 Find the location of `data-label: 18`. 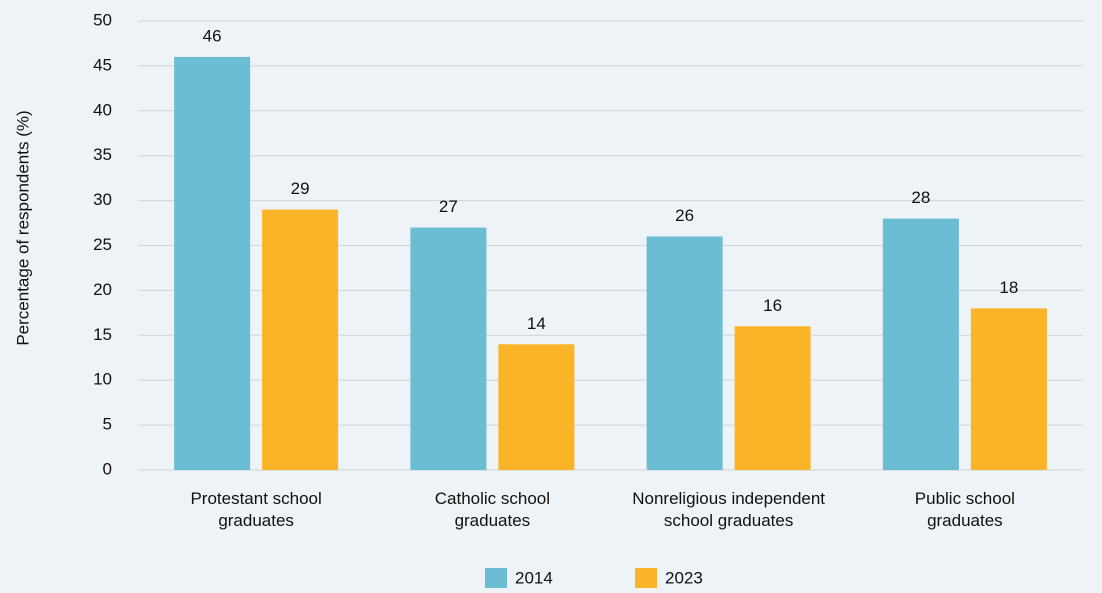

data-label: 18 is located at coordinates (1008, 287).